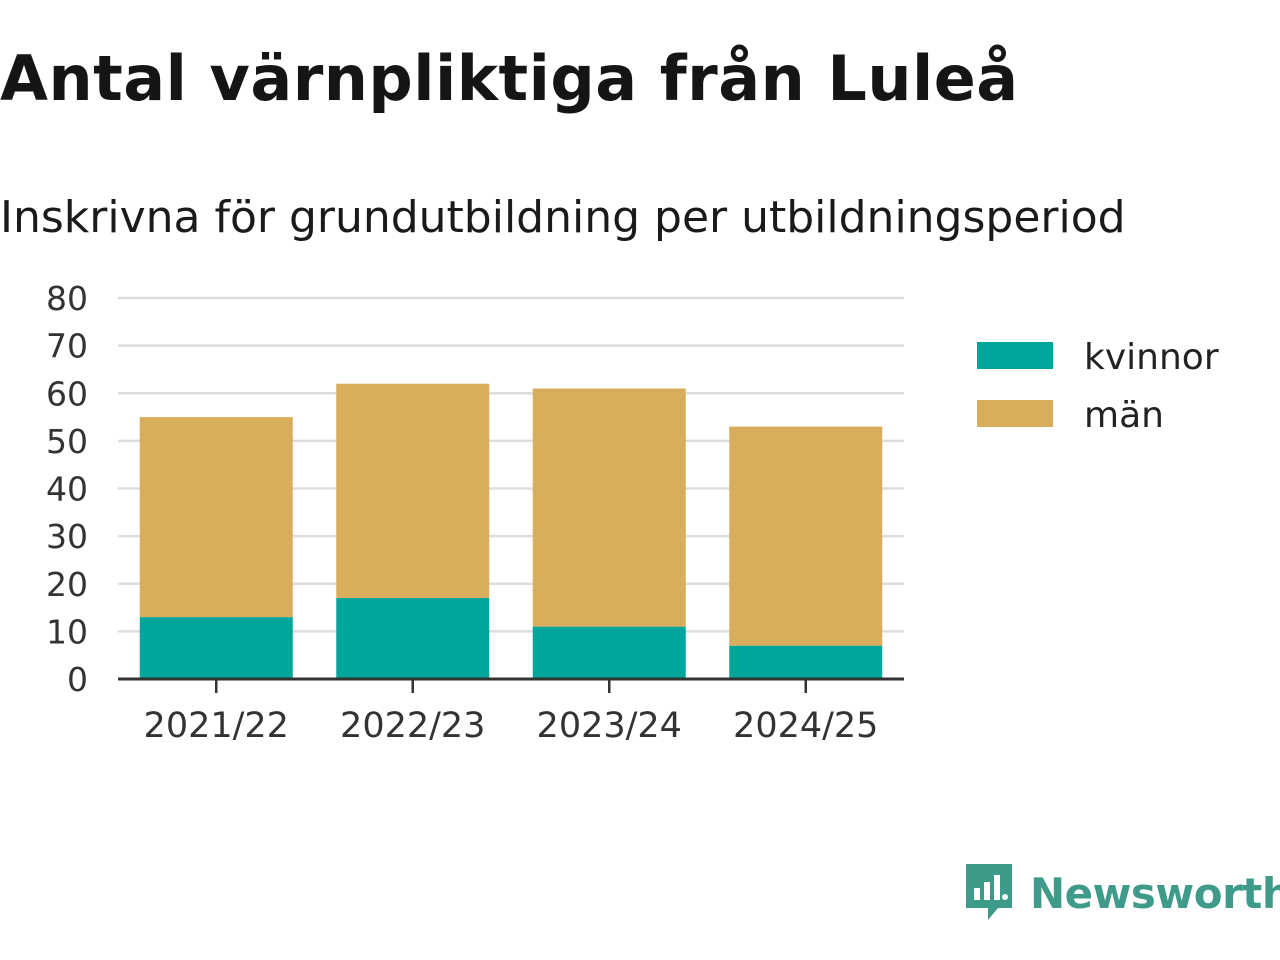  Describe the element at coordinates (989, 892) in the screenshot. I see `newsworthy-logo-icon` at that location.